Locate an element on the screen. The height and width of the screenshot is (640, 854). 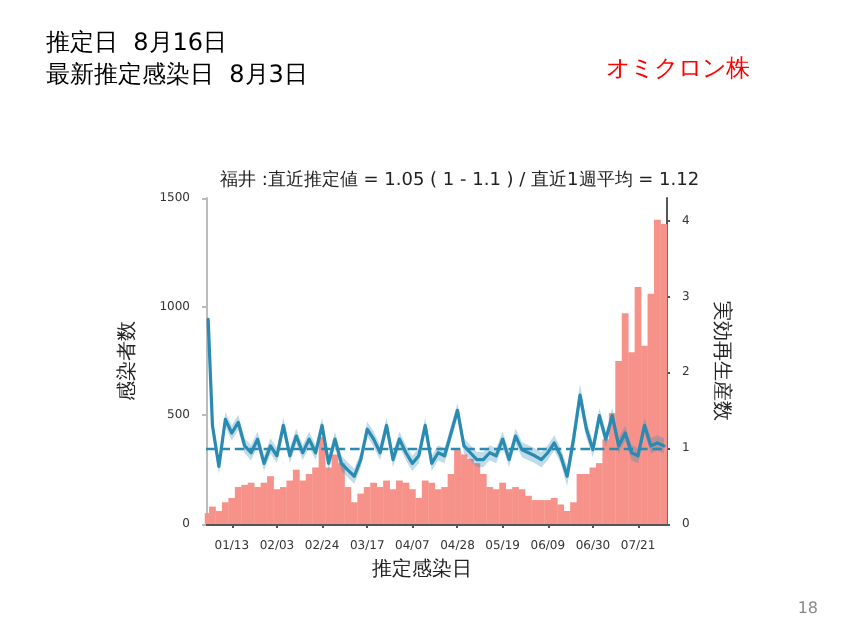
text: オミクロン株 is located at coordinates (678, 68).